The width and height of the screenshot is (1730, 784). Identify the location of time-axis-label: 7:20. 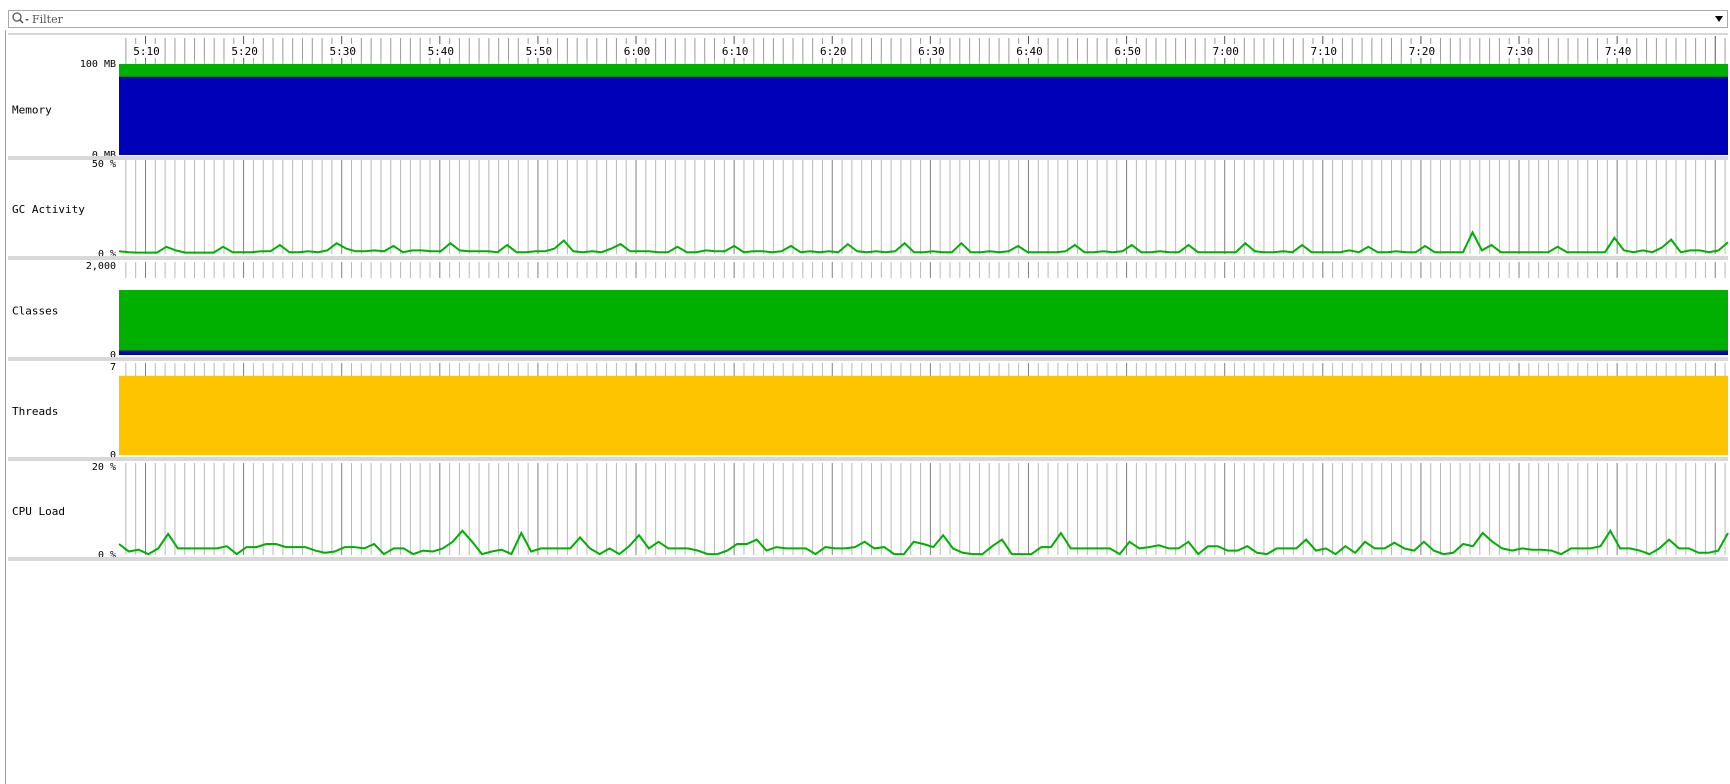
(1422, 51).